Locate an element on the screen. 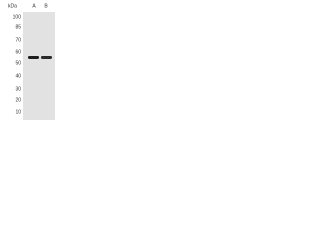 This screenshot has height=240, width=320. marker-label: 10 is located at coordinates (18, 112).